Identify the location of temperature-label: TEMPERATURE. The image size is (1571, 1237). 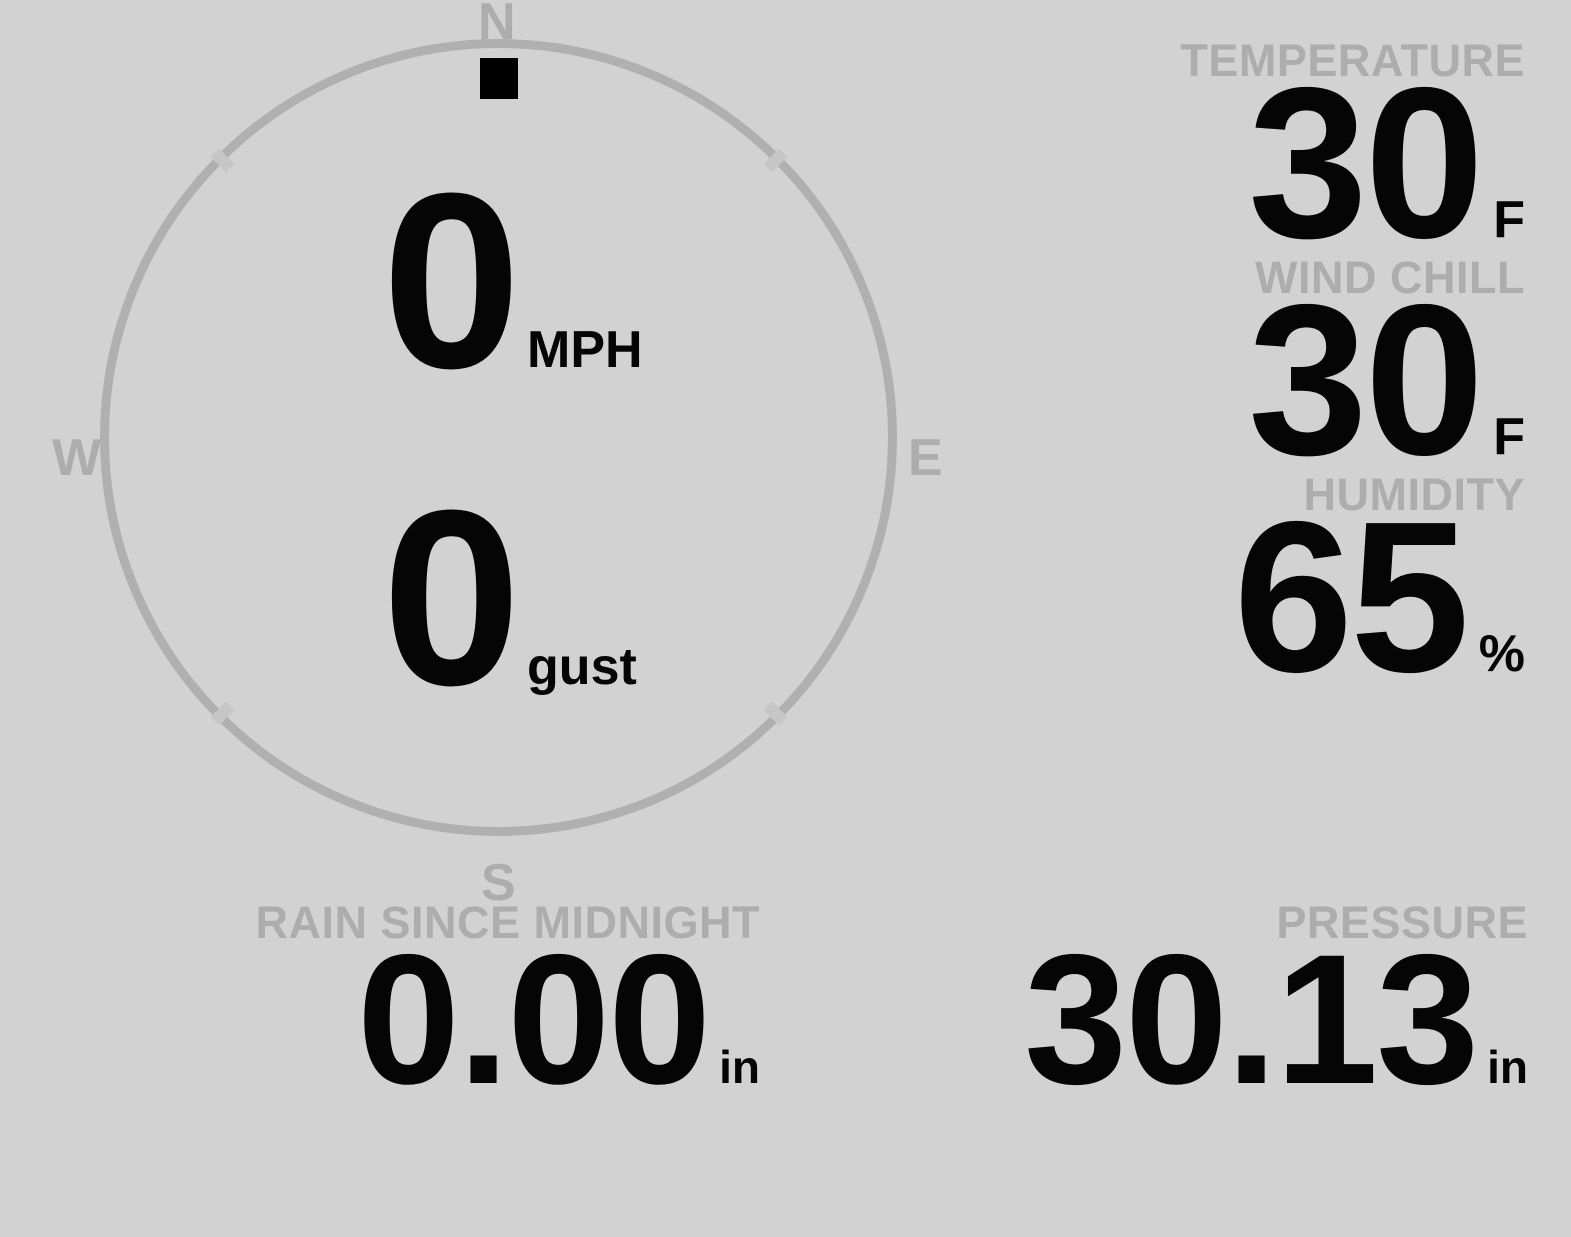
(1352, 60).